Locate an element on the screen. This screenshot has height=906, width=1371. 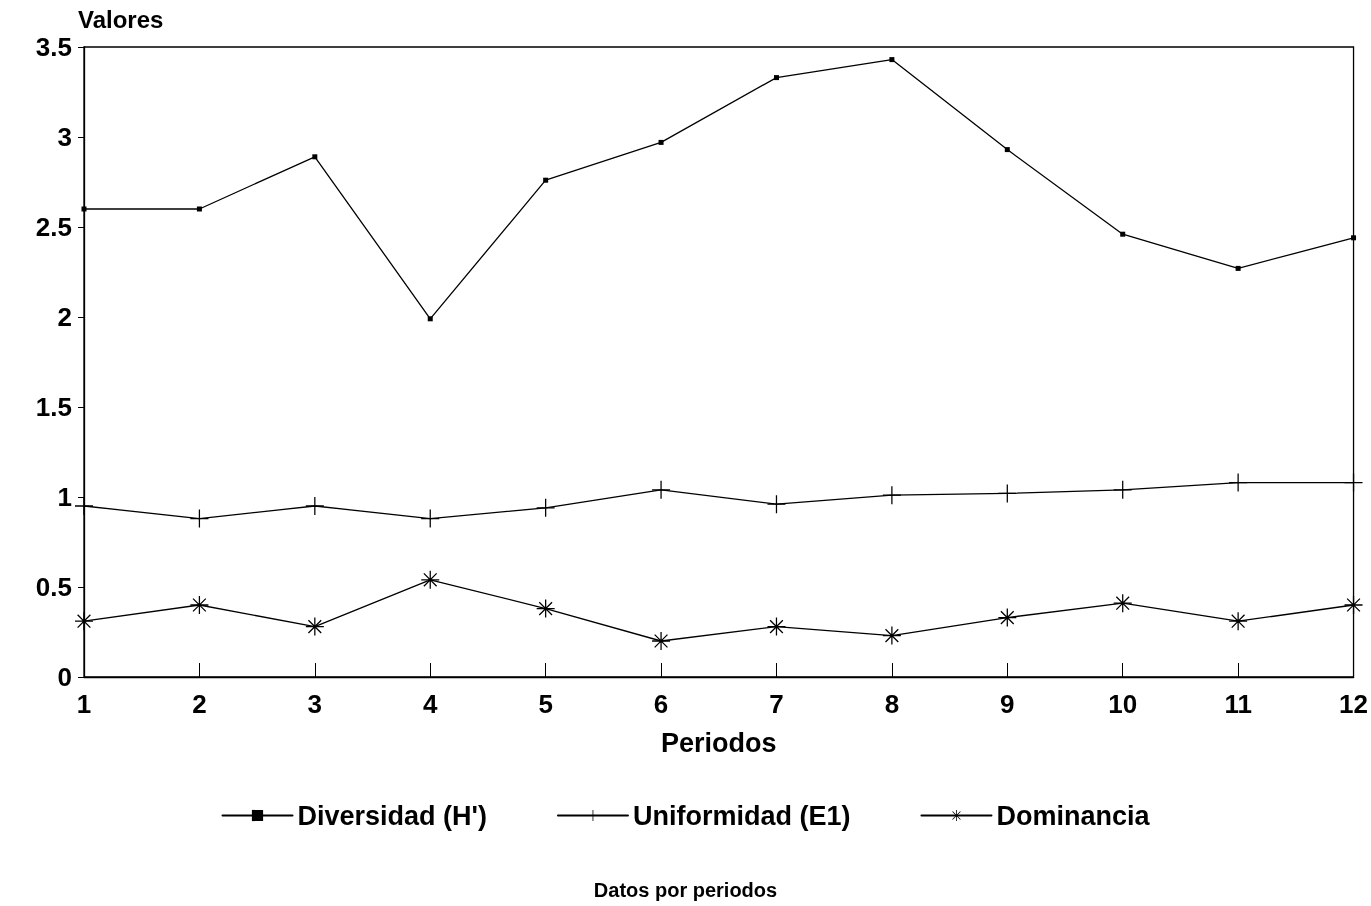
x-tick-label: 9 is located at coordinates (1007, 704).